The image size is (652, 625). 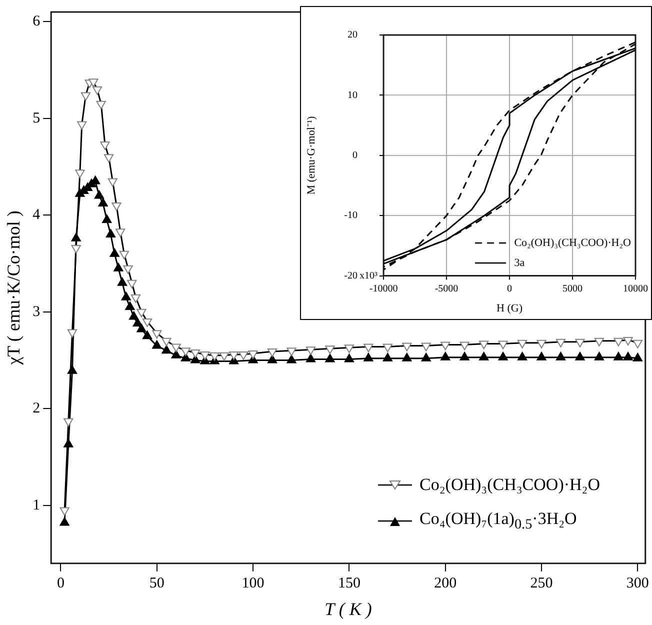 What do you see at coordinates (36, 408) in the screenshot?
I see `y-tick-label: 2` at bounding box center [36, 408].